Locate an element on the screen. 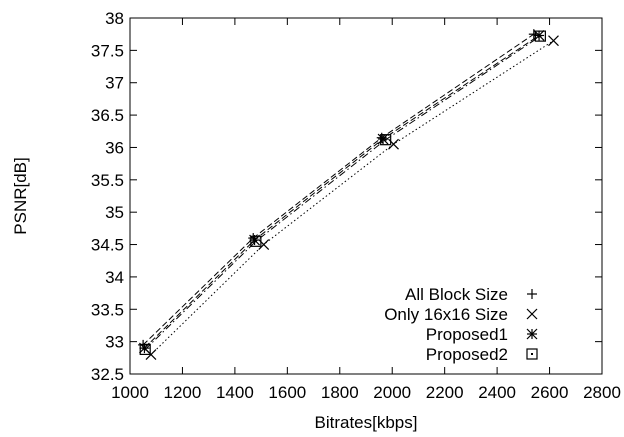 Image resolution: width=624 pixels, height=437 pixels. x-tick-label: 2600 is located at coordinates (550, 392).